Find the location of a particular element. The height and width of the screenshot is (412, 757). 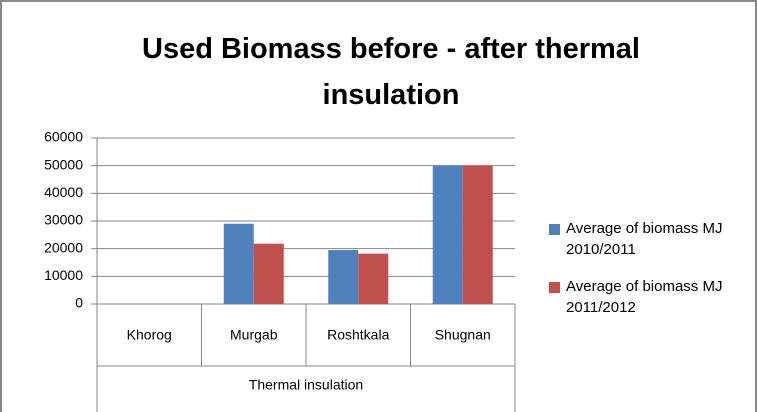

x-group-label: Thermal insulation is located at coordinates (306, 385).